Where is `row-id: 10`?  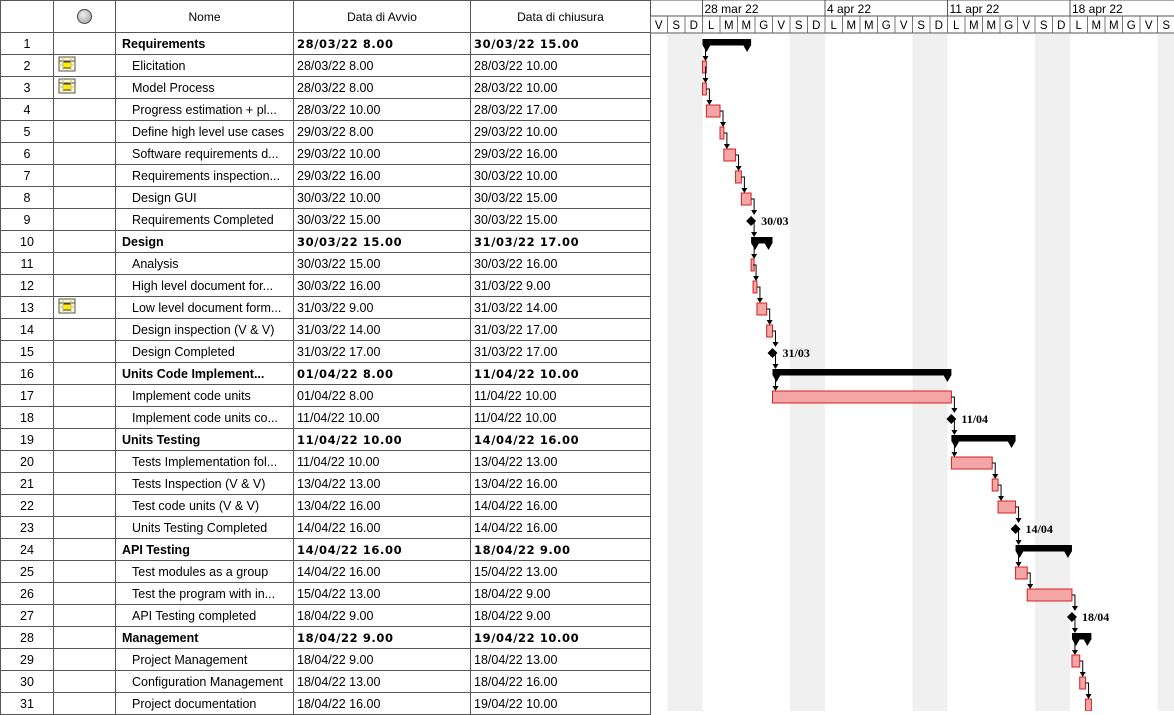
row-id: 10 is located at coordinates (27, 242).